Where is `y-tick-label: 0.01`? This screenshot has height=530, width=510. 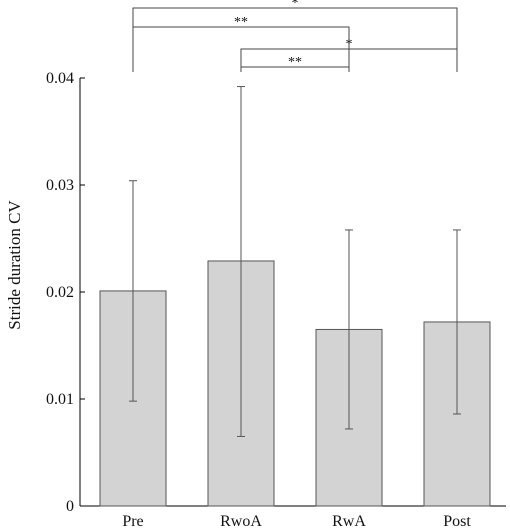 y-tick-label: 0.01 is located at coordinates (60, 399).